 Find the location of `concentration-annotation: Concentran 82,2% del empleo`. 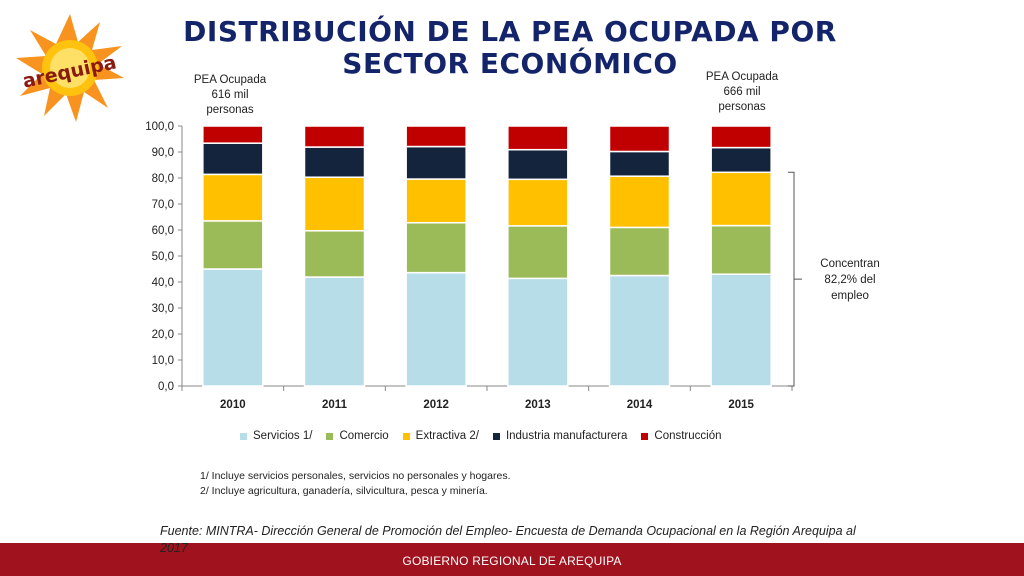

concentration-annotation: Concentran 82,2% del empleo is located at coordinates (850, 280).